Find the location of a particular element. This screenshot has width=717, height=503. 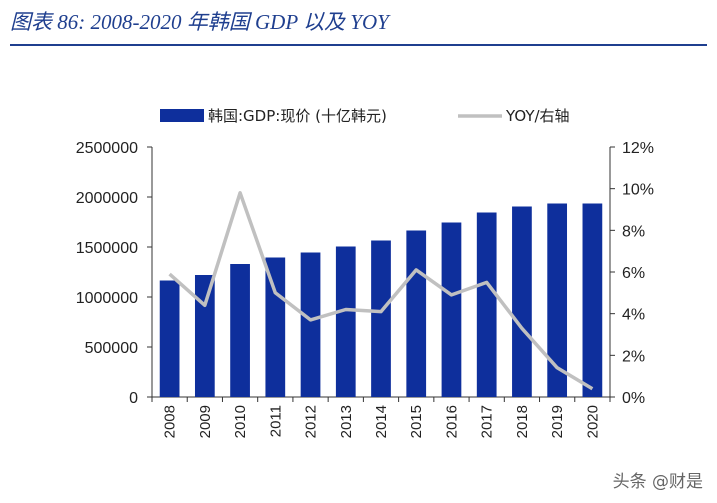

watermark: 头条 @财是 is located at coordinates (657, 482).